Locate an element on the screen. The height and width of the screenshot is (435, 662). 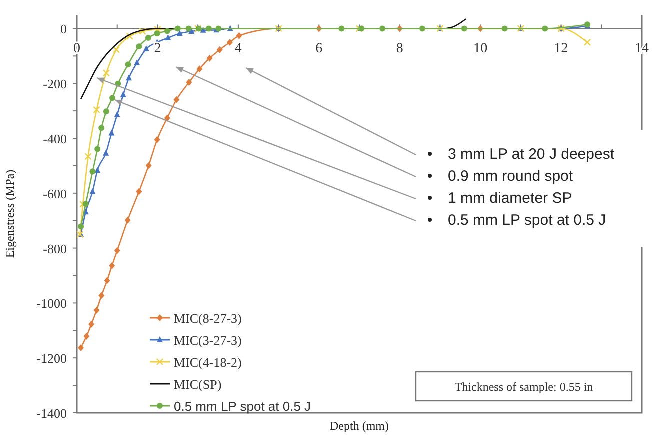
legend-label: 0.5 mm LP spot at 0.5 J is located at coordinates (243, 406).